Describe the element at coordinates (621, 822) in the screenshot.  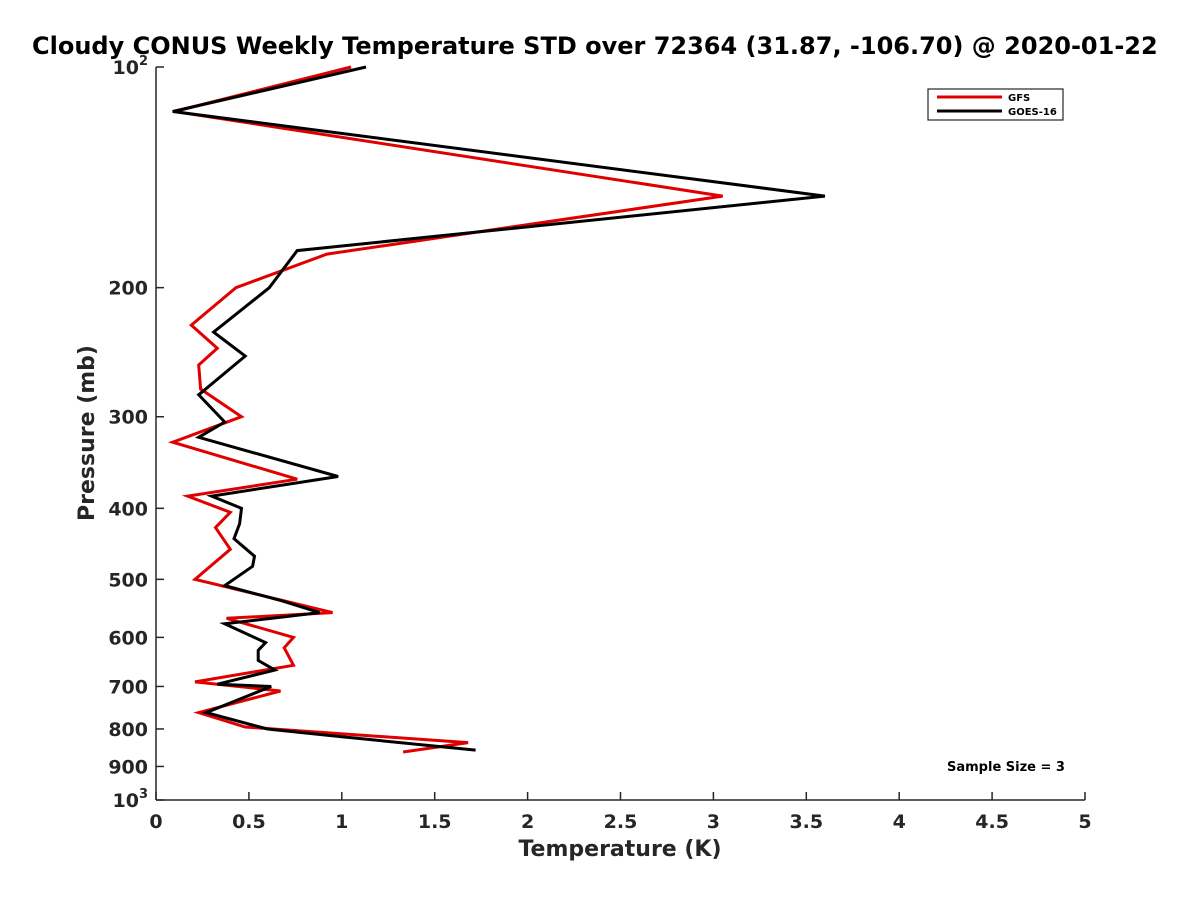
I see `x-tick-label: 2.5` at that location.